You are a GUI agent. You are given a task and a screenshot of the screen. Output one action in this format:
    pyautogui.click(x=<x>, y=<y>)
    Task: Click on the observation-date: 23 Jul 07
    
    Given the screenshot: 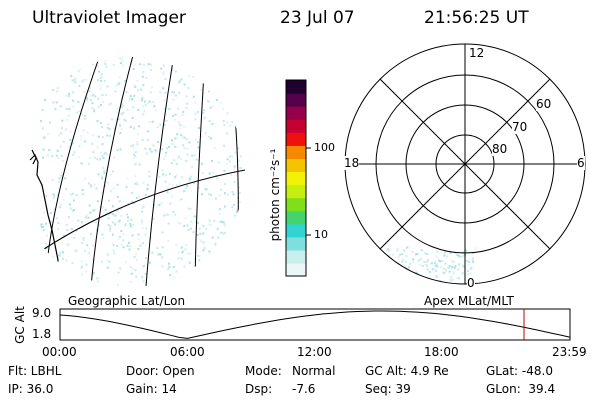 What is the action you would take?
    pyautogui.click(x=317, y=18)
    